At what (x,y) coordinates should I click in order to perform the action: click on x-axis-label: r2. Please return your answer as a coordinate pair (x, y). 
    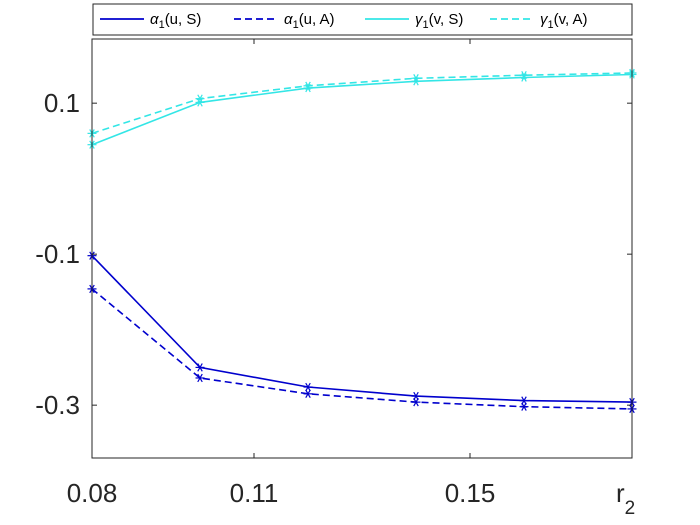
    Looking at the image, I should click on (625, 498).